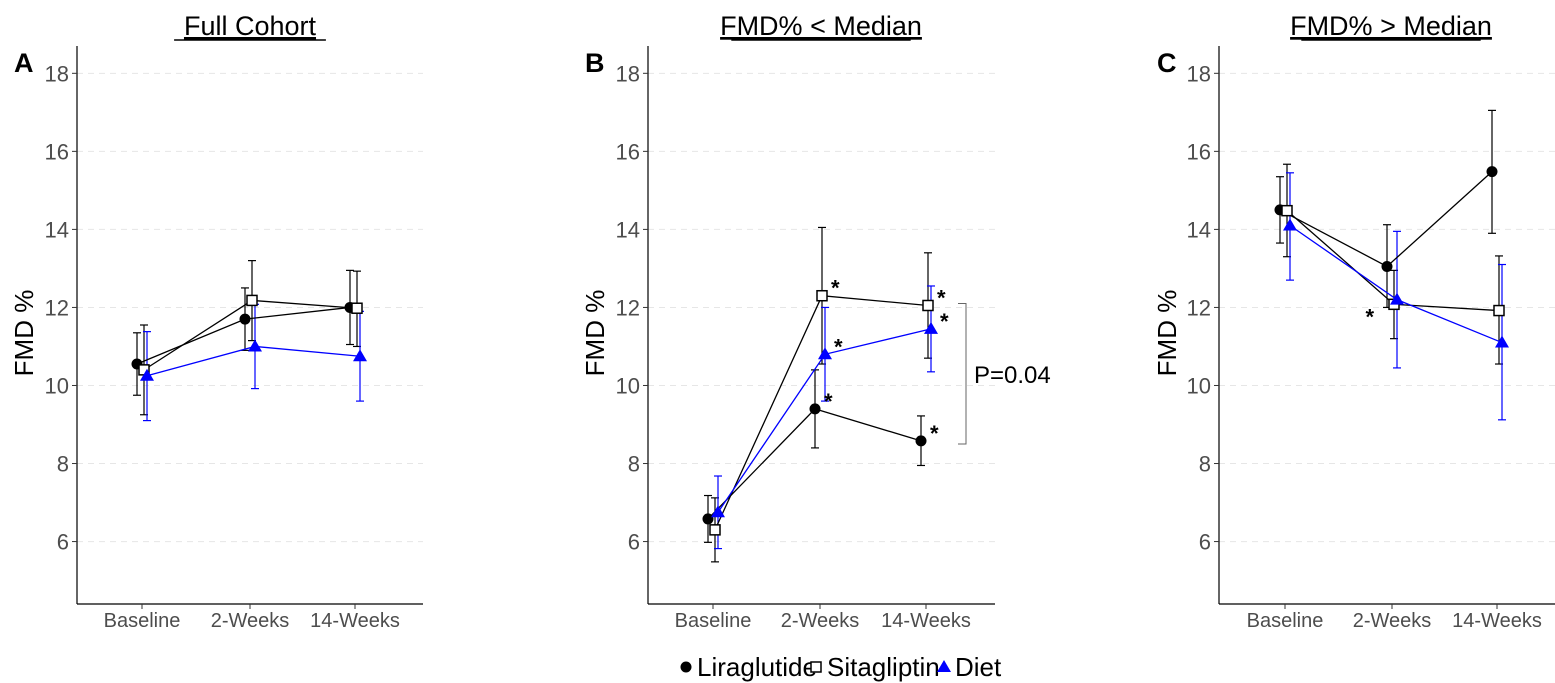  Describe the element at coordinates (821, 26) in the screenshot. I see `panel-title: FMD% < Median` at that location.